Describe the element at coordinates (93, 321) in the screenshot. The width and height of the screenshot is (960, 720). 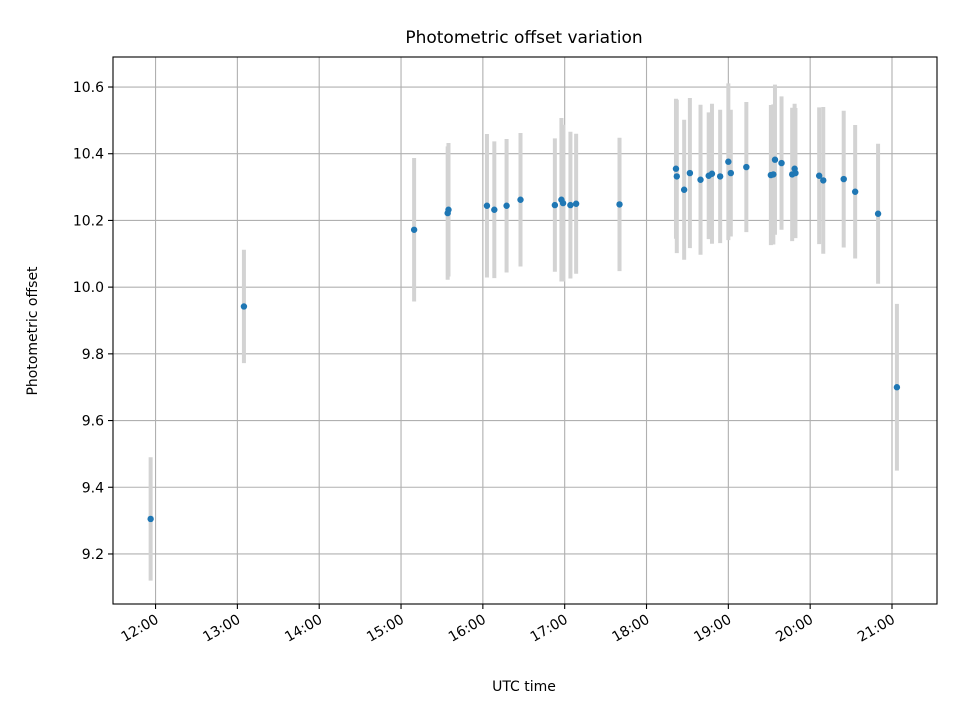
I see `y-axis-ticks: 9.2 9.4 9.6 9.8 10.0 10.2 10.4 10.6` at that location.